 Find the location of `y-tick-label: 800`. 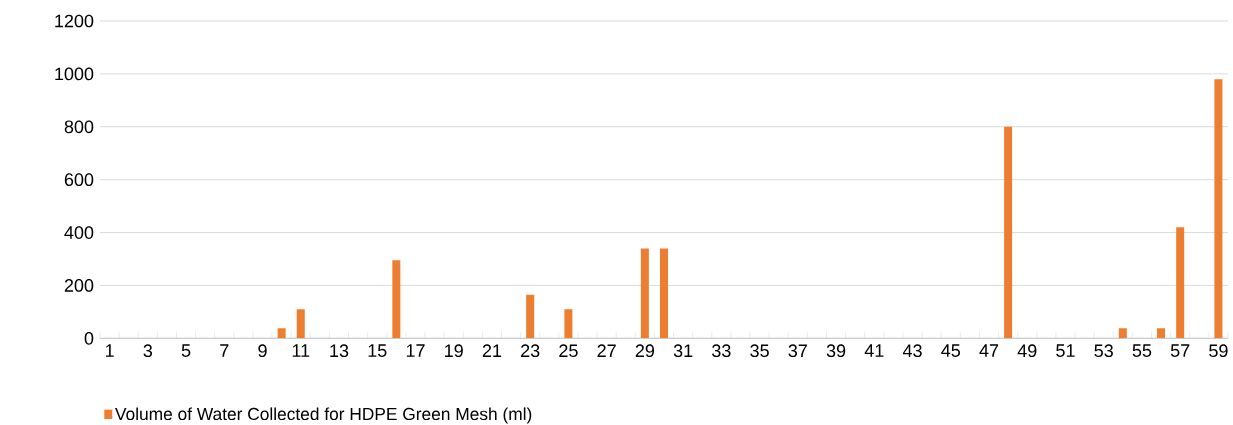

y-tick-label: 800 is located at coordinates (79, 127).